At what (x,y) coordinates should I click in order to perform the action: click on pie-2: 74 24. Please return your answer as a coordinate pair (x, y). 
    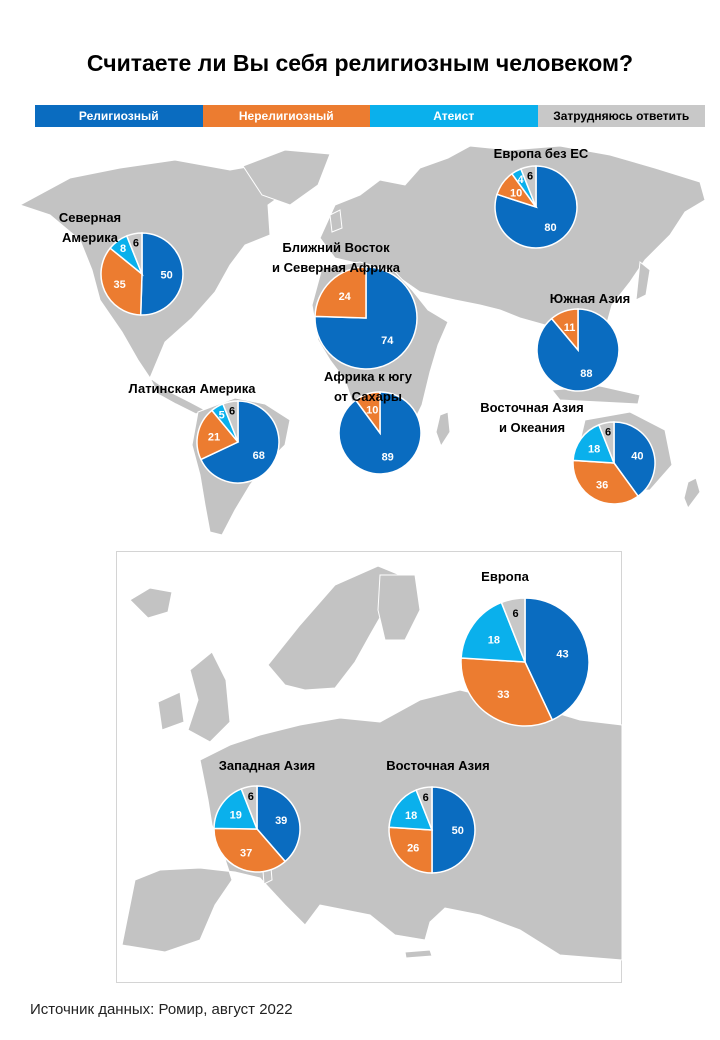
    Looking at the image, I should click on (366, 318).